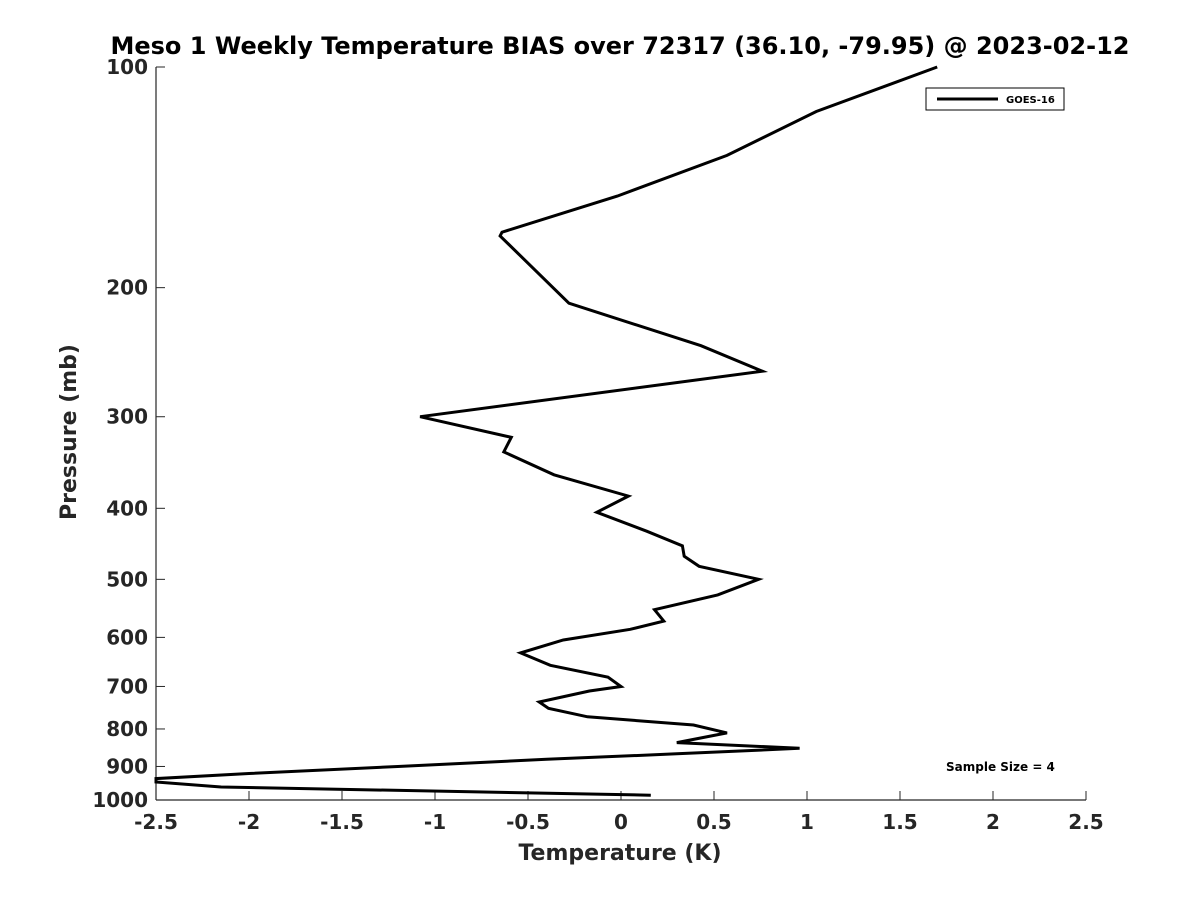 The height and width of the screenshot is (900, 1200). Describe the element at coordinates (435, 822) in the screenshot. I see `x-tick-label: -1` at that location.